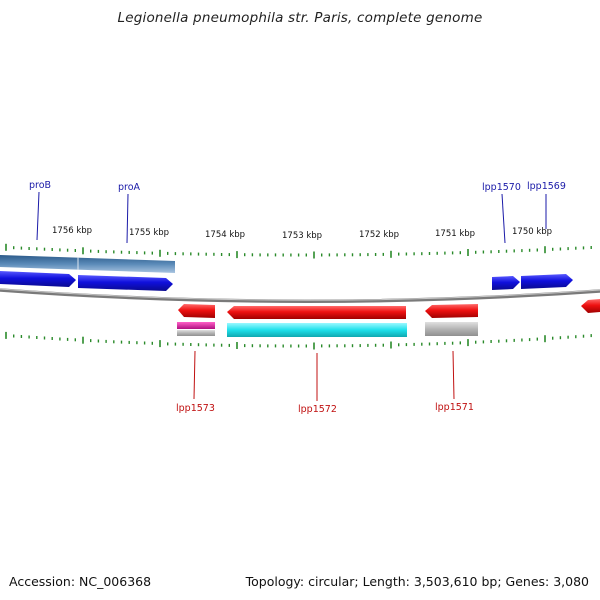 The width and height of the screenshot is (600, 600). What do you see at coordinates (225, 235) in the screenshot?
I see `tick-label-1754: 1754 kbp` at bounding box center [225, 235].